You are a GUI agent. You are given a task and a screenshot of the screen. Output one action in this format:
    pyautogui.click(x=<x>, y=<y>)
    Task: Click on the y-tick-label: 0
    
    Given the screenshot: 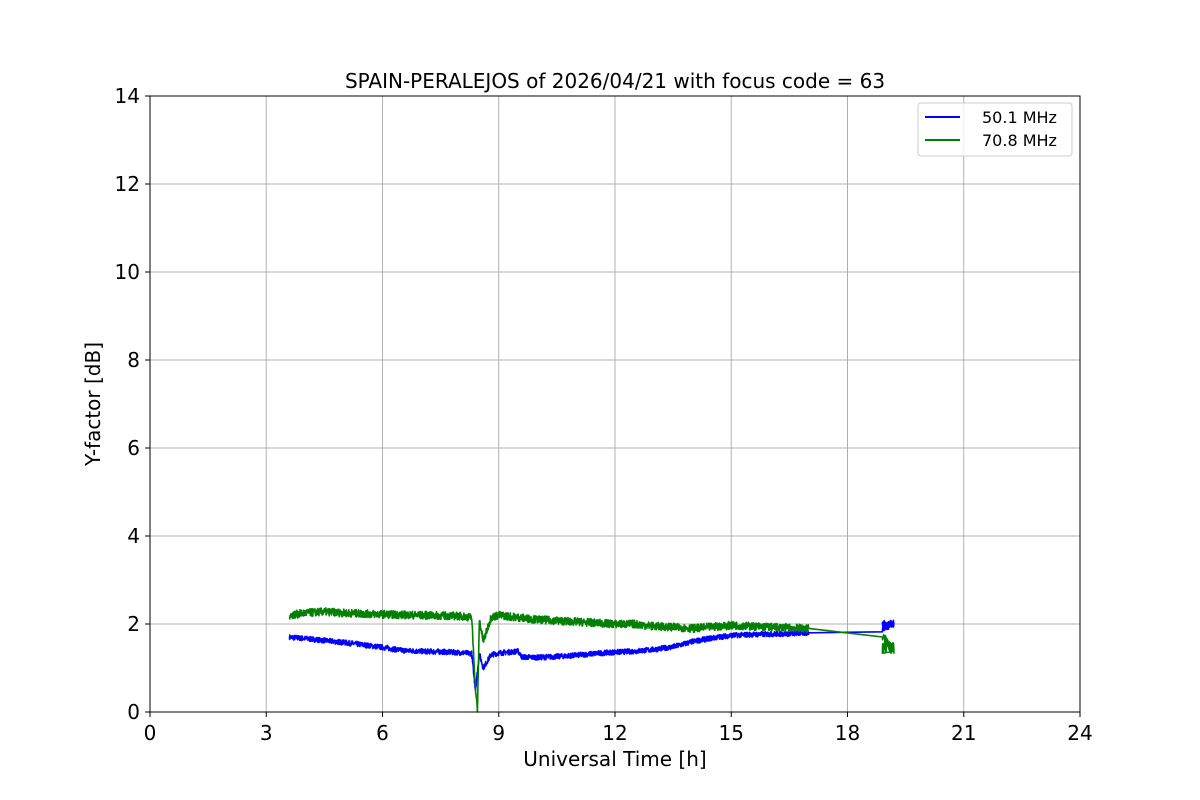 What is the action you would take?
    pyautogui.click(x=133, y=712)
    